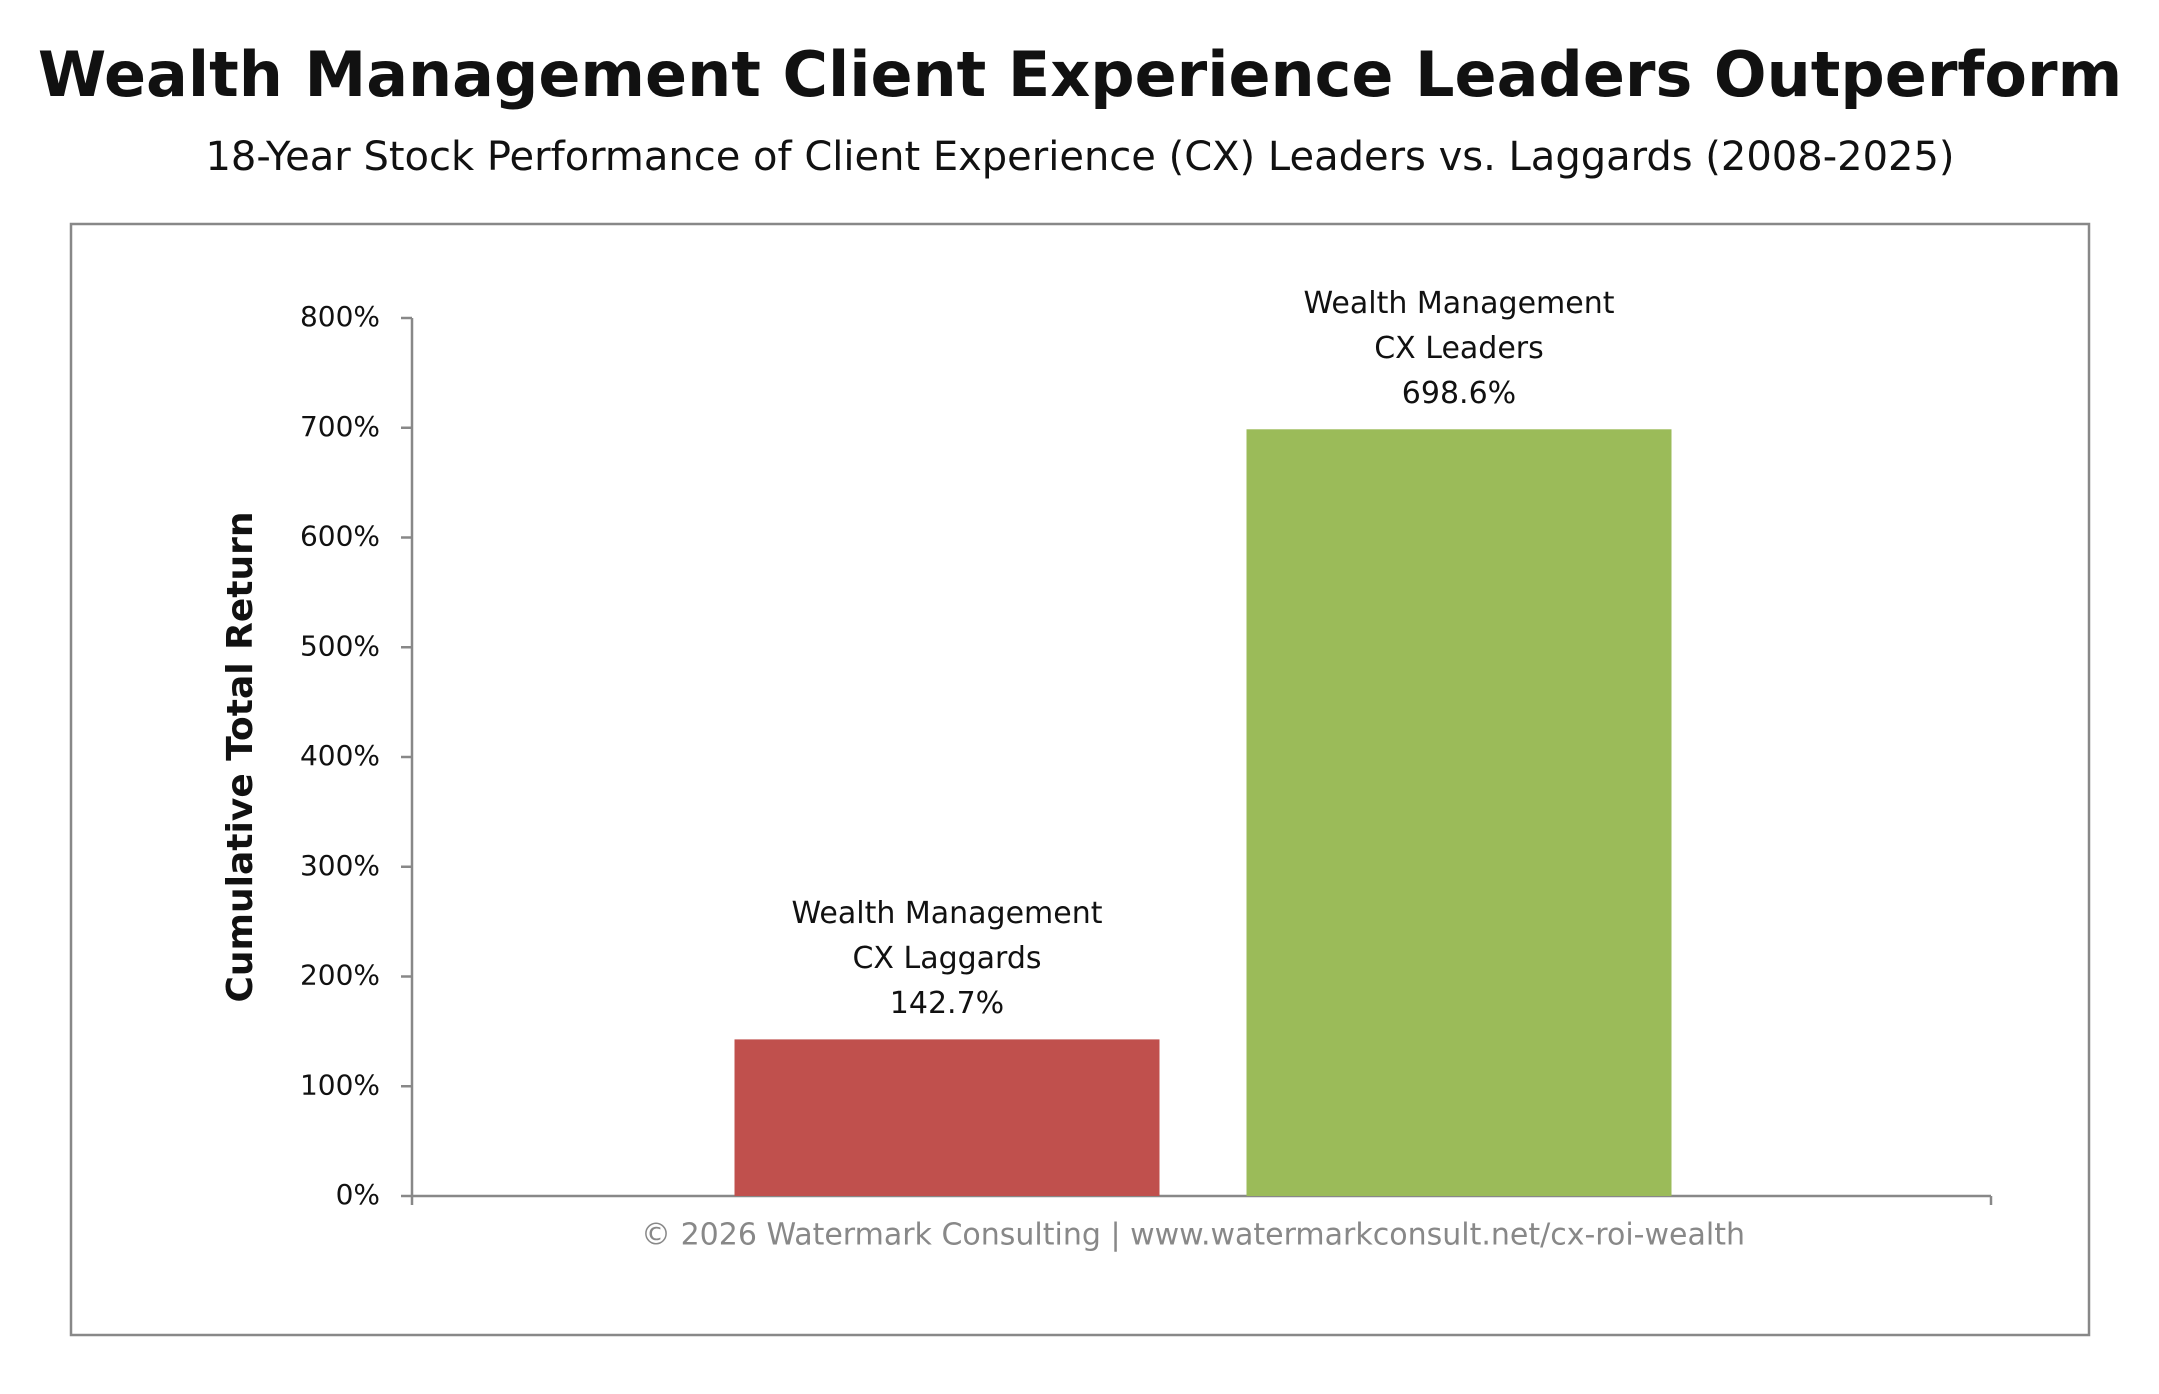  I want to click on y-tick-label: 100%, so click(340, 1084).